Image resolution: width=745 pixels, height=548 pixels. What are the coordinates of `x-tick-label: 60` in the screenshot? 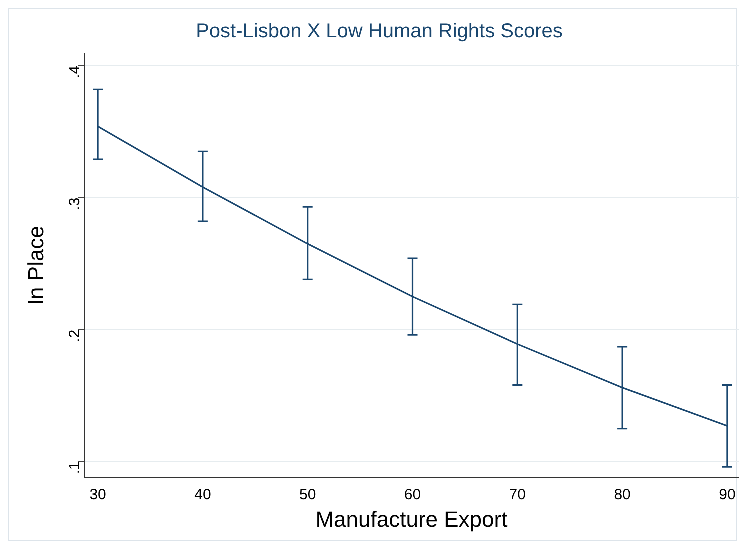 It's located at (413, 495).